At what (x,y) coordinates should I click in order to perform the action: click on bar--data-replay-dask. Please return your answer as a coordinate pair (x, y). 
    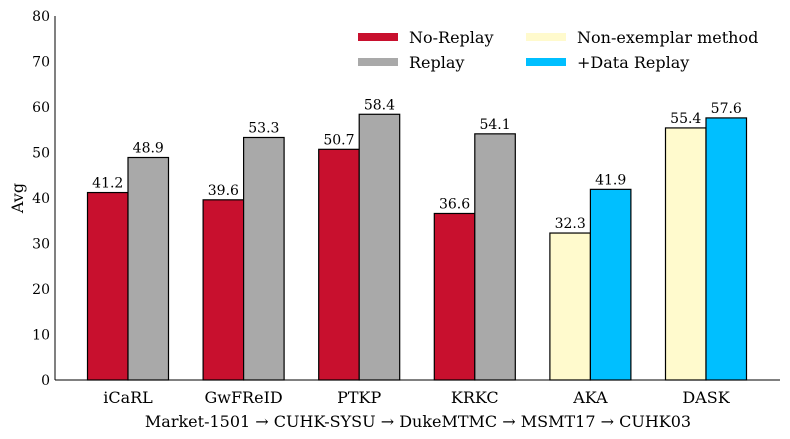
    Looking at the image, I should click on (726, 249).